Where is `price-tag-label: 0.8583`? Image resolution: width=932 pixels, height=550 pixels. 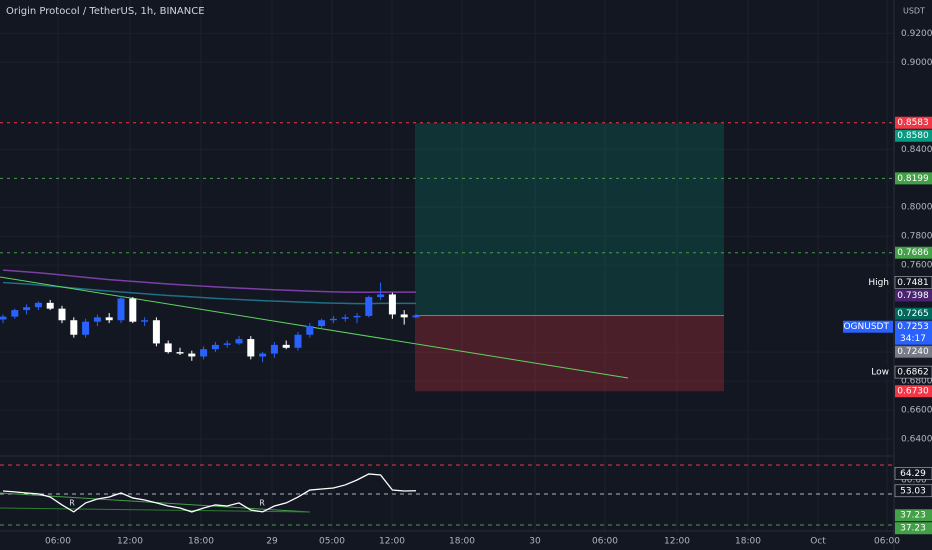
price-tag-label: 0.8583 is located at coordinates (913, 123).